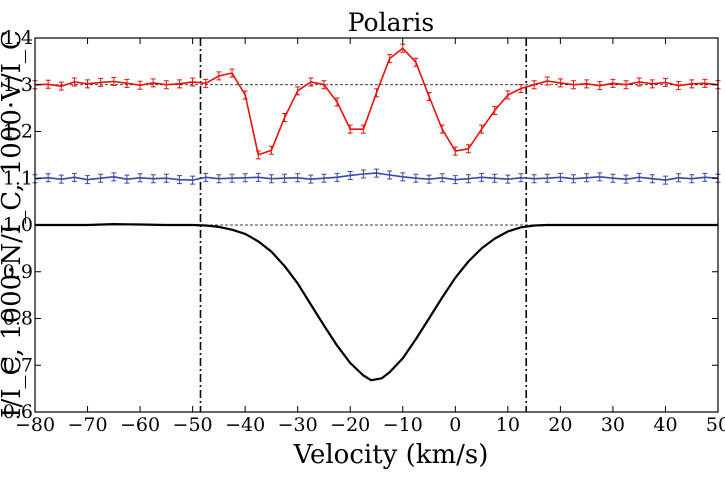  I want to click on y-tick-label: 0.7, so click(18, 365).